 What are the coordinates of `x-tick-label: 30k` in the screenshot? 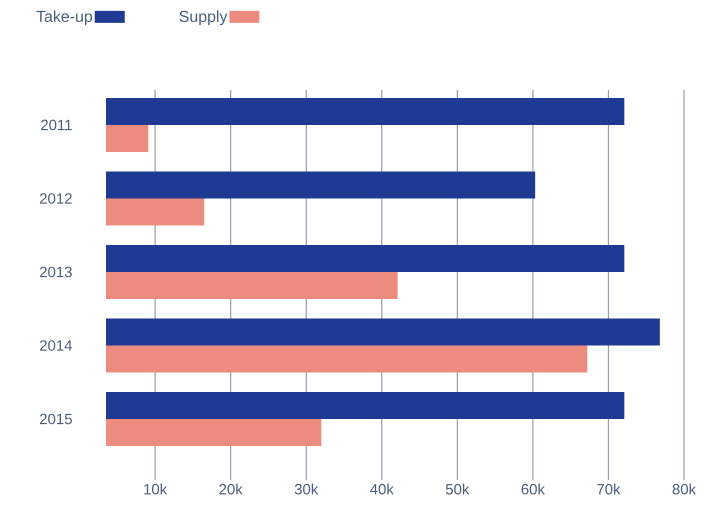 It's located at (306, 489).